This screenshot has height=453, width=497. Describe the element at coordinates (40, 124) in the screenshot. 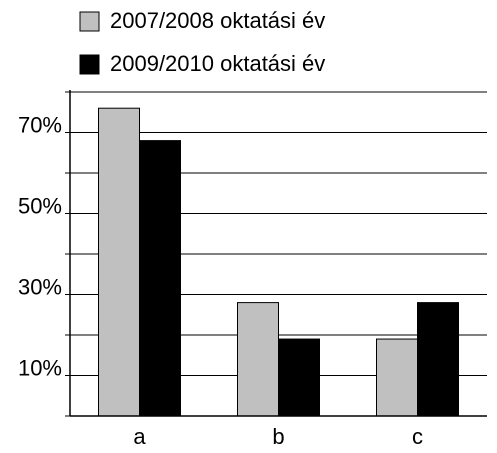

I see `y-tick-label: 70%` at that location.